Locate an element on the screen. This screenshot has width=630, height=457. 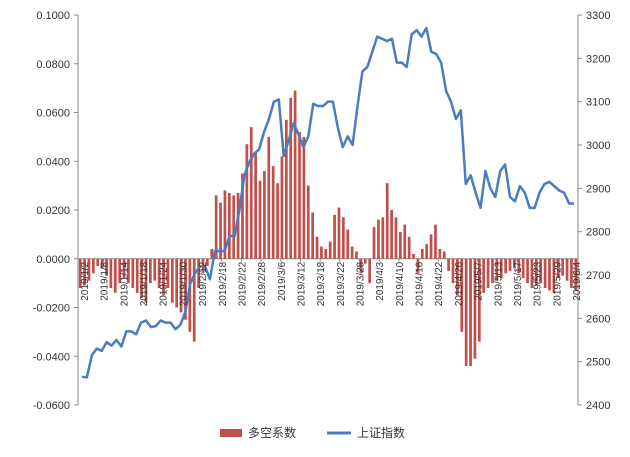
right-tick-label: 2700 is located at coordinates (598, 276).